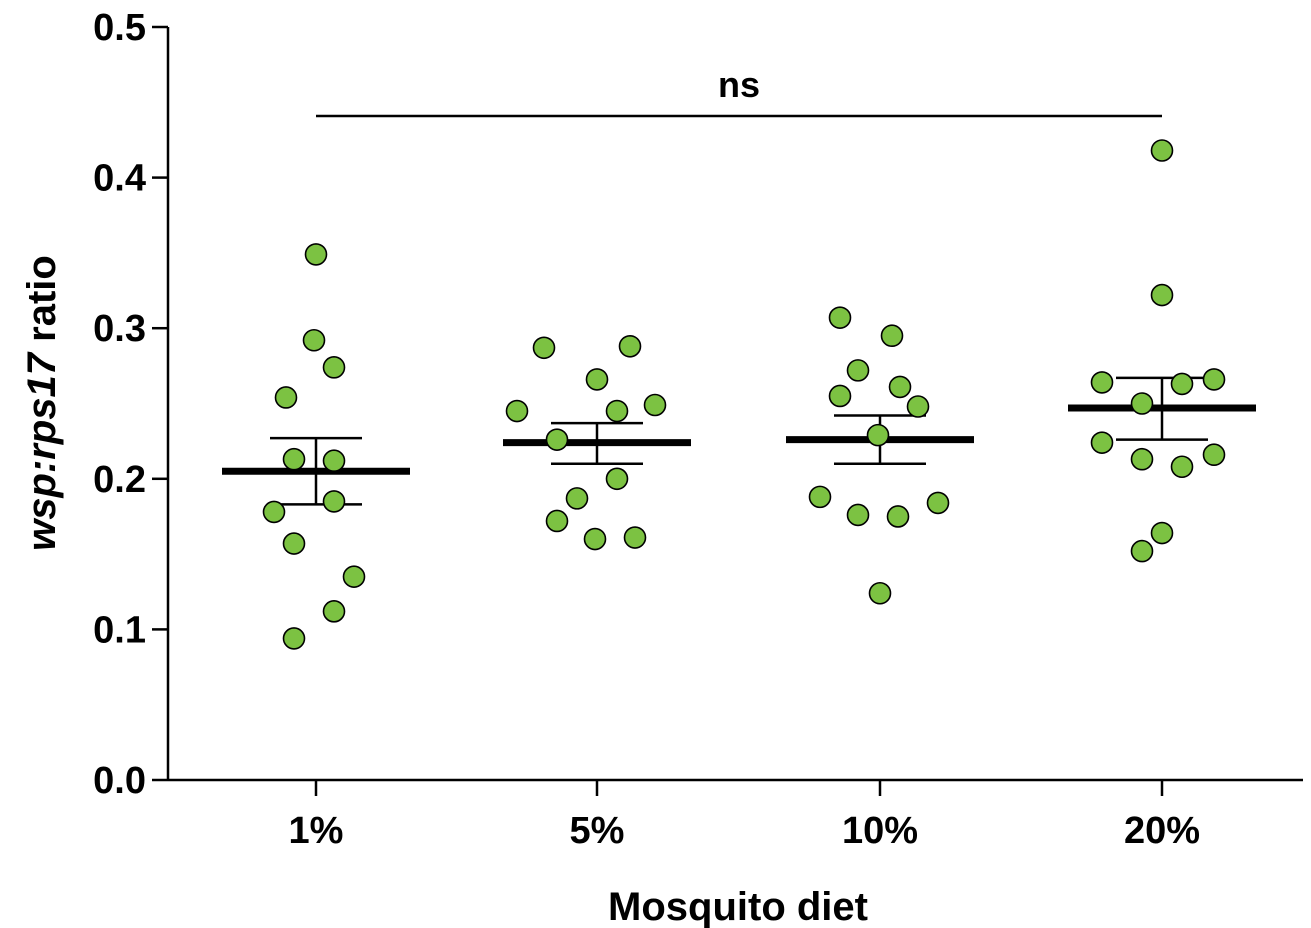 The height and width of the screenshot is (928, 1311). I want to click on x-axis-title: Mosquito diet, so click(738, 906).